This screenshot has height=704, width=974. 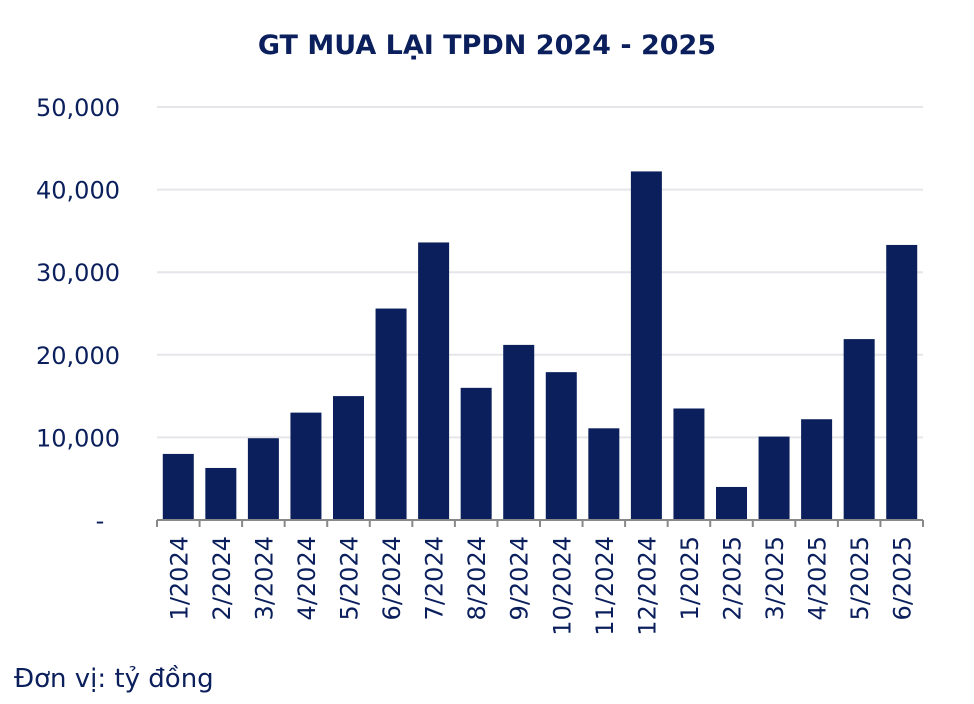 I want to click on x-tick-label: 11/2024, so click(x=605, y=586).